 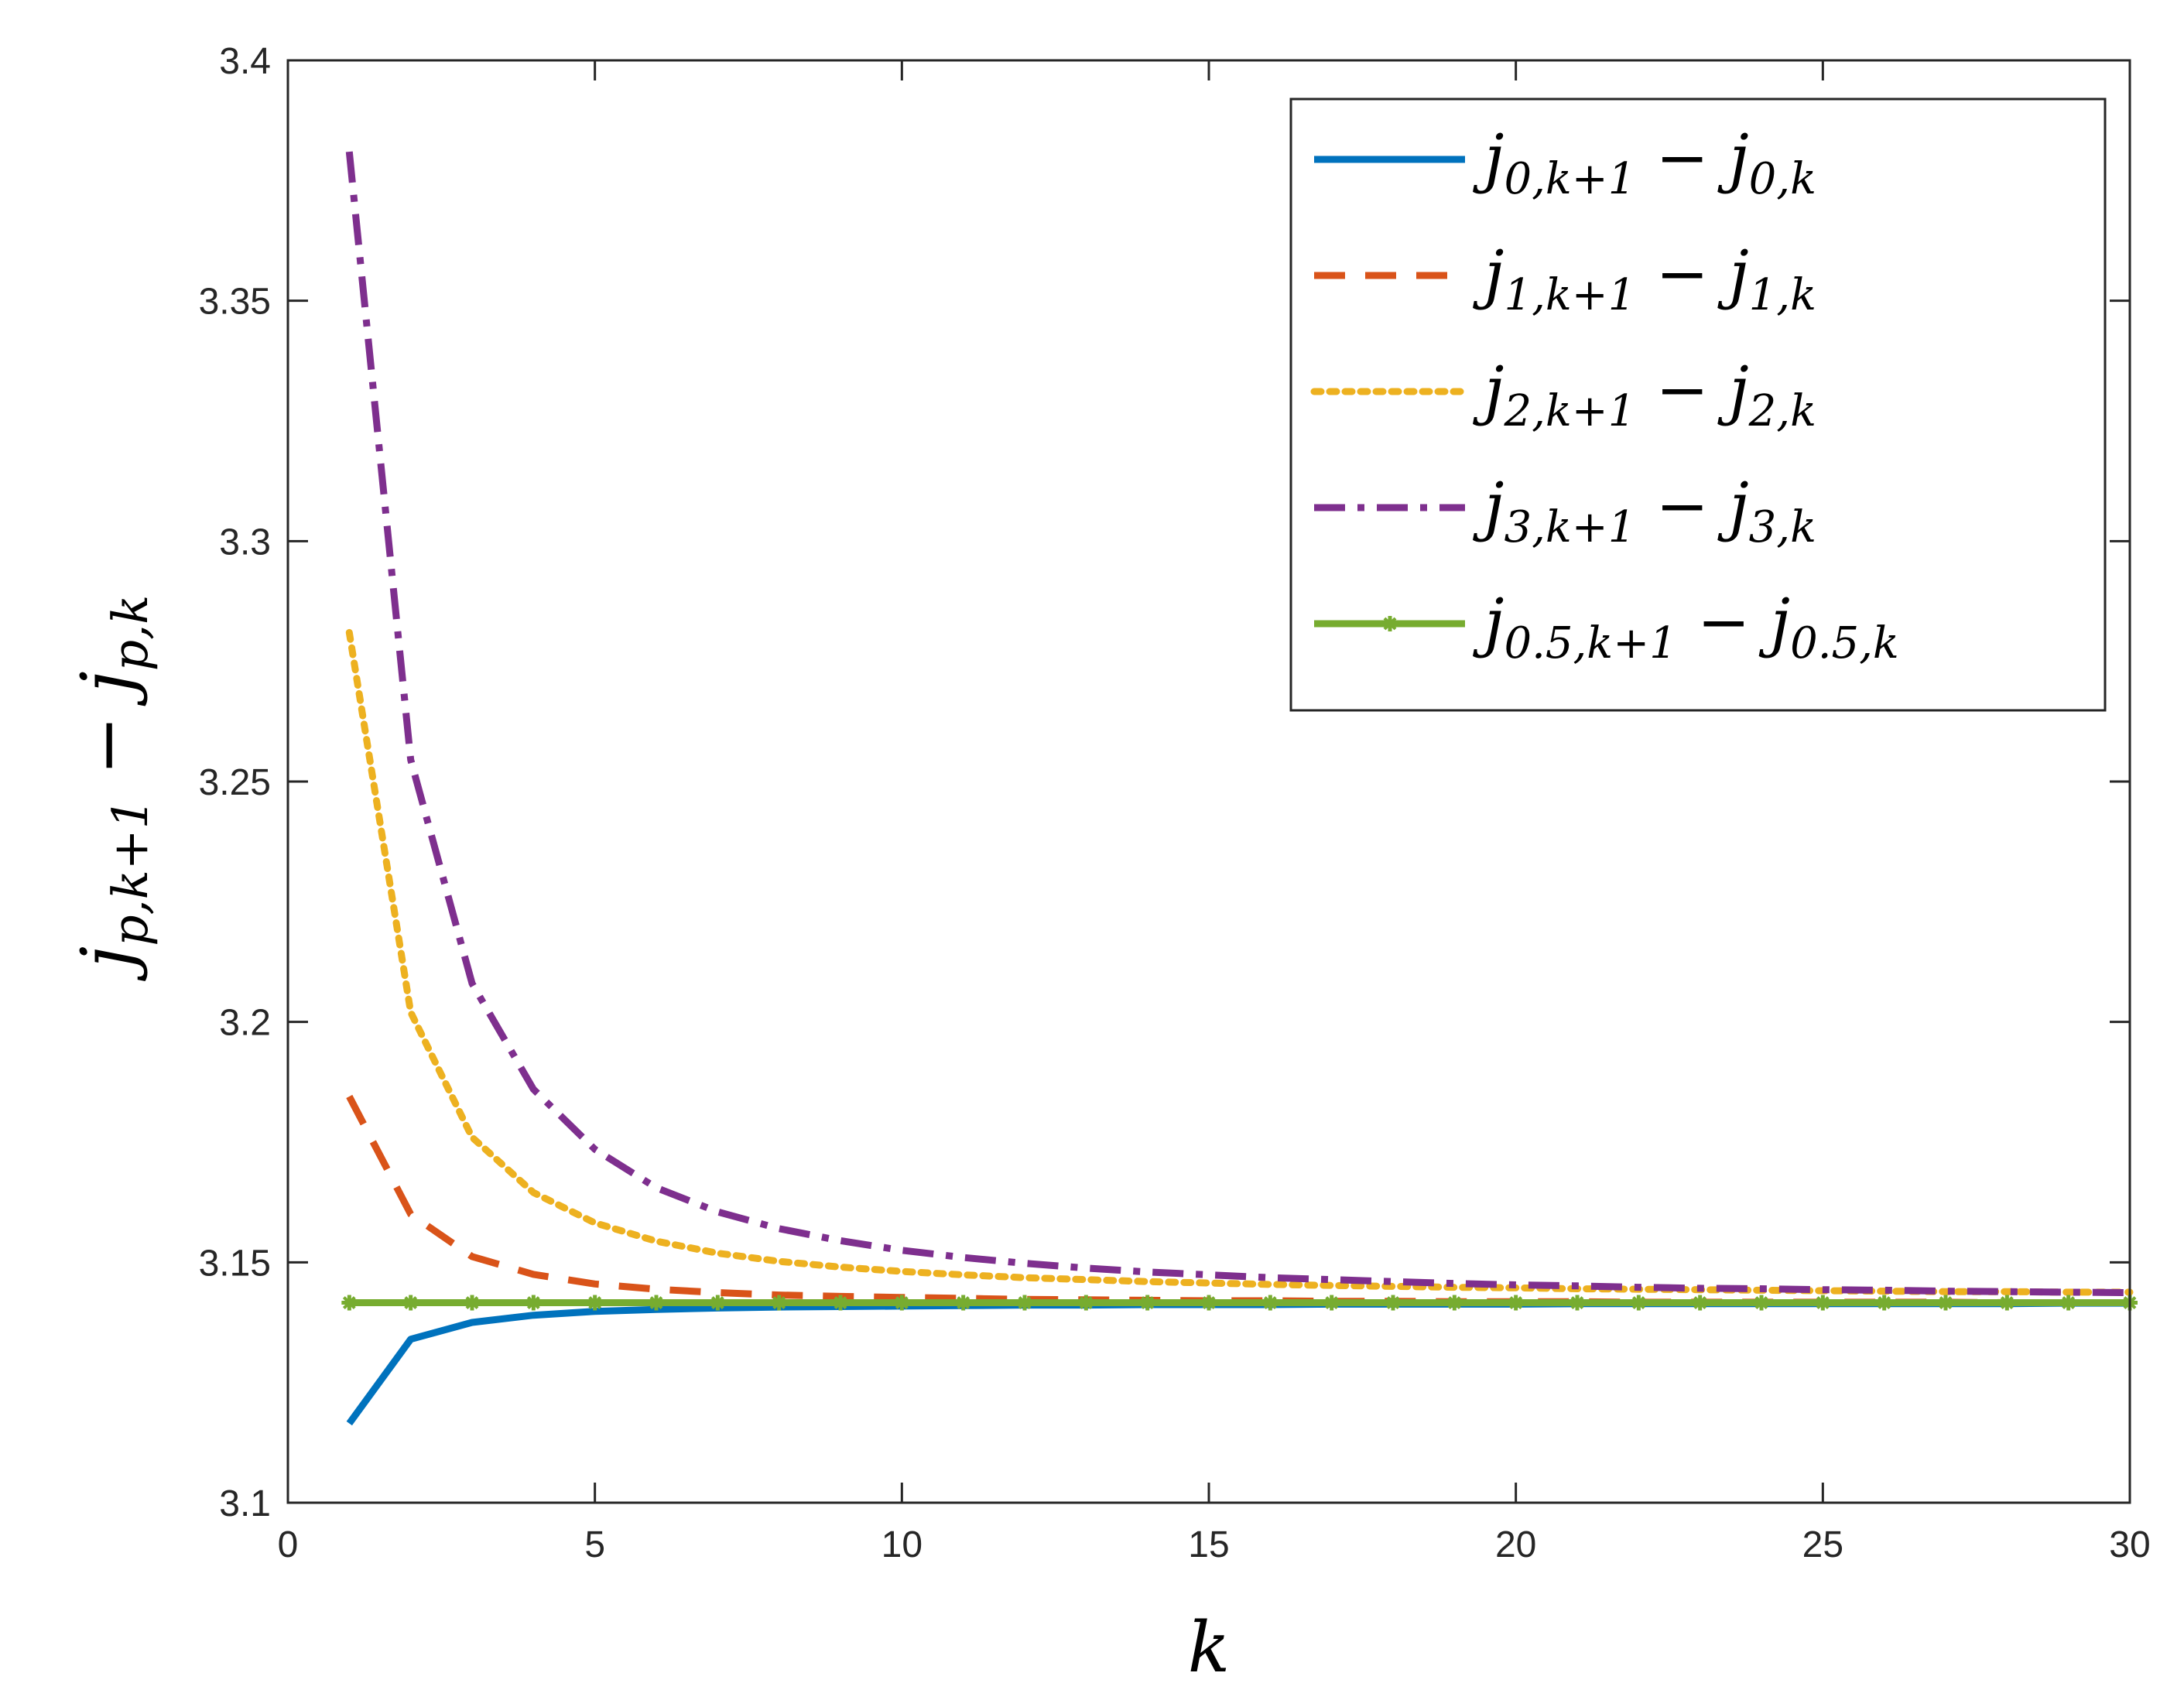 What do you see at coordinates (1515, 1544) in the screenshot?
I see `x-tick-label: 20` at bounding box center [1515, 1544].